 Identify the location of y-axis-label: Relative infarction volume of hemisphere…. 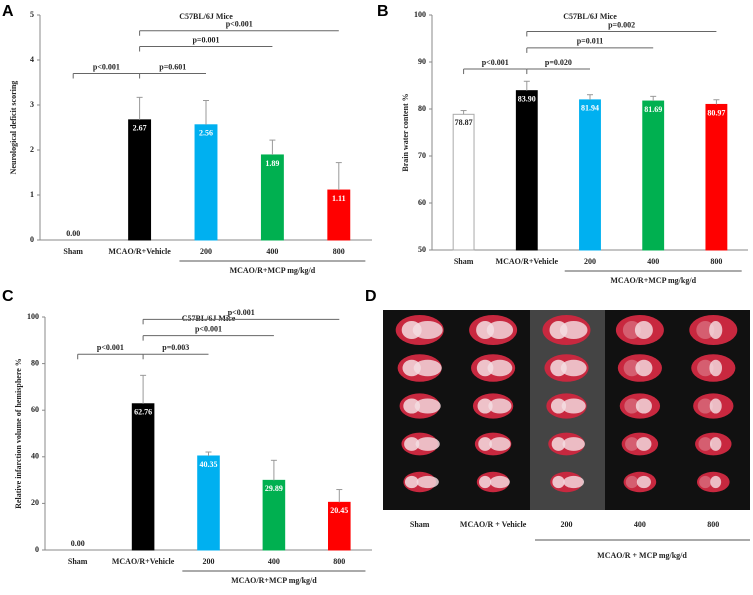
(18, 433).